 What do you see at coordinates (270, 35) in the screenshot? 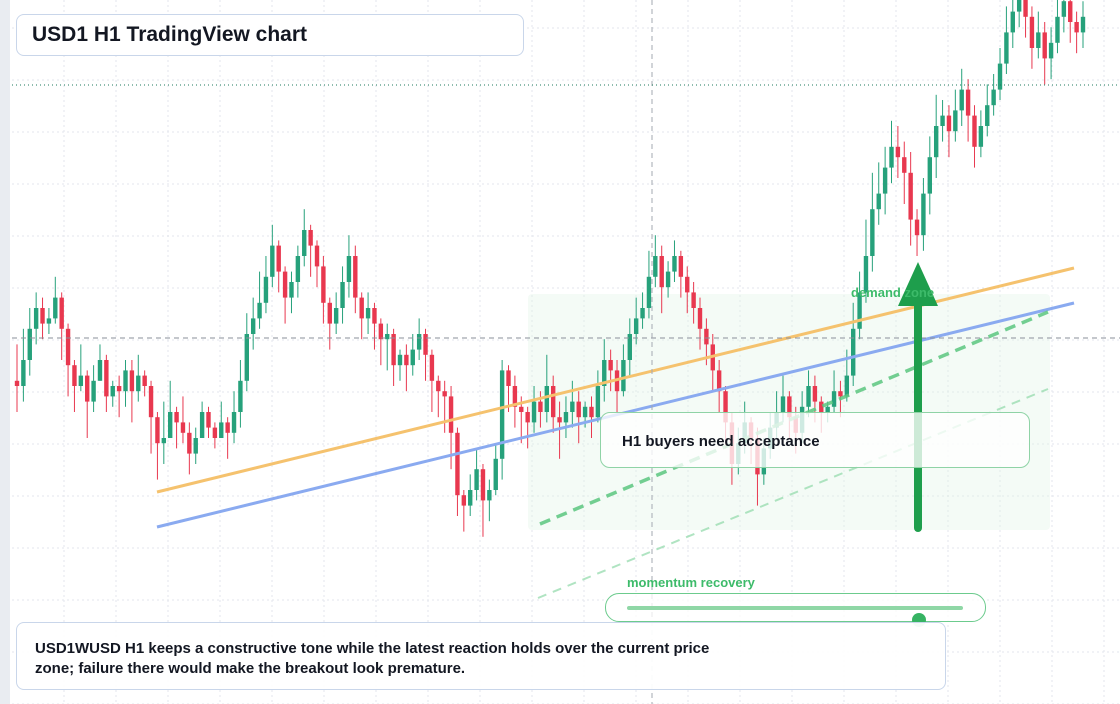
I see `chart-title: USD1 H1 TradingView chart` at bounding box center [270, 35].